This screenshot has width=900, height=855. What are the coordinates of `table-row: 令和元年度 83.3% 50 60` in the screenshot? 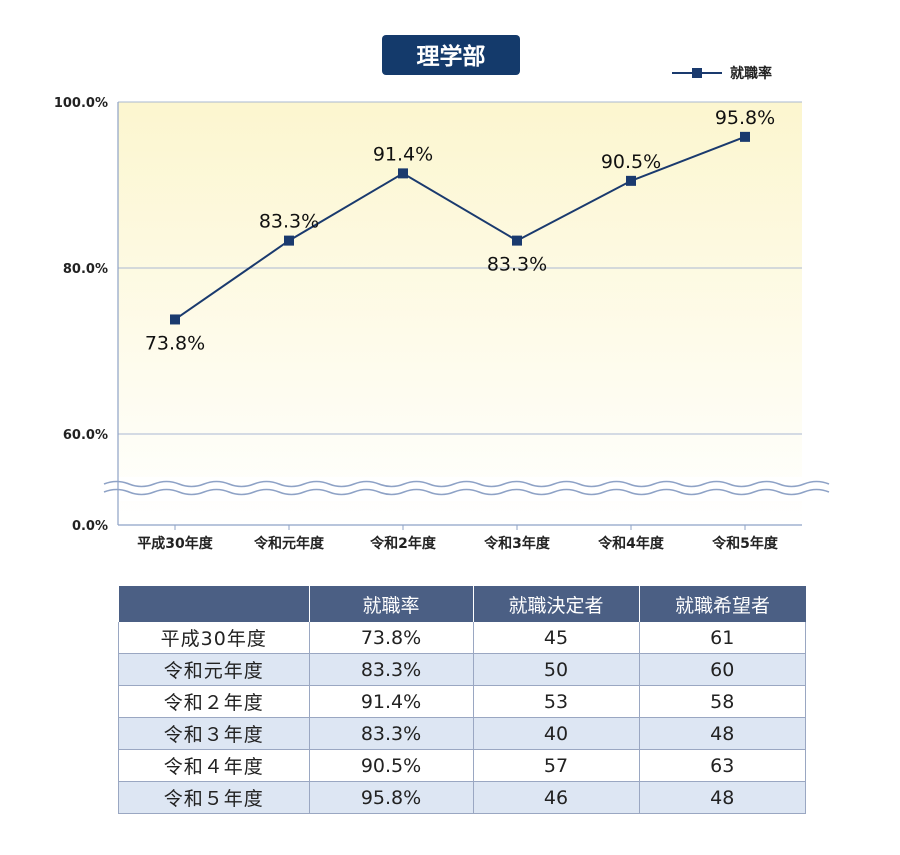 It's located at (462, 669).